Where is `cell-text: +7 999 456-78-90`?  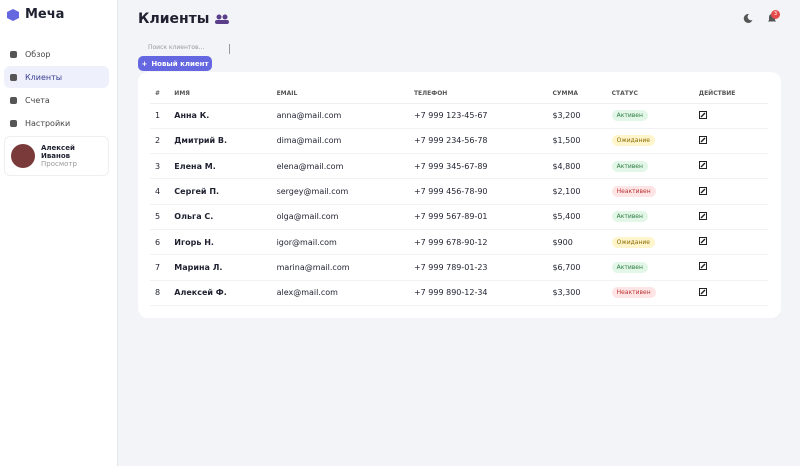
cell-text: +7 999 456-78-90 is located at coordinates (450, 192).